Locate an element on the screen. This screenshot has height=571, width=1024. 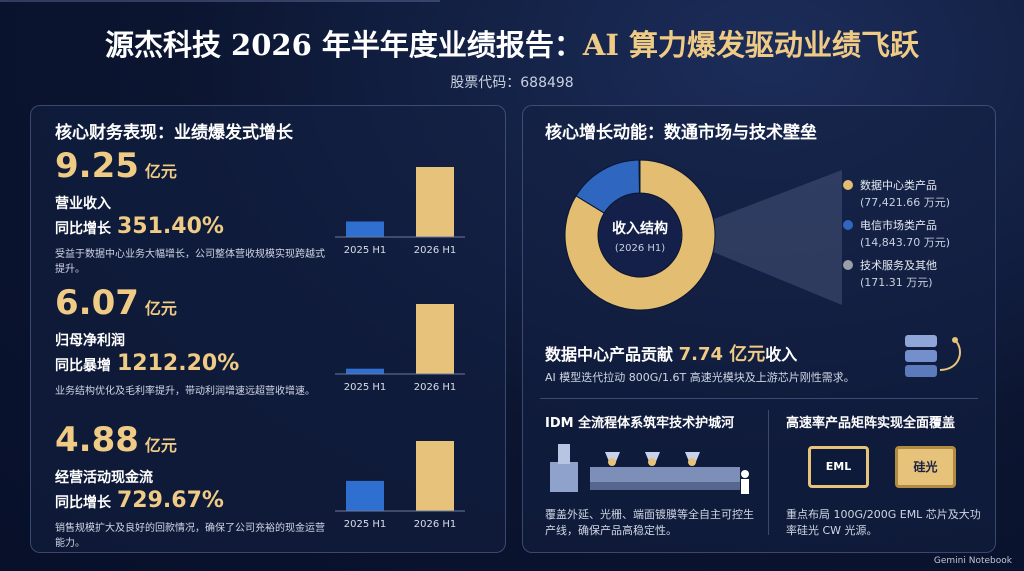
growth-value: 351.40% is located at coordinates (170, 226).